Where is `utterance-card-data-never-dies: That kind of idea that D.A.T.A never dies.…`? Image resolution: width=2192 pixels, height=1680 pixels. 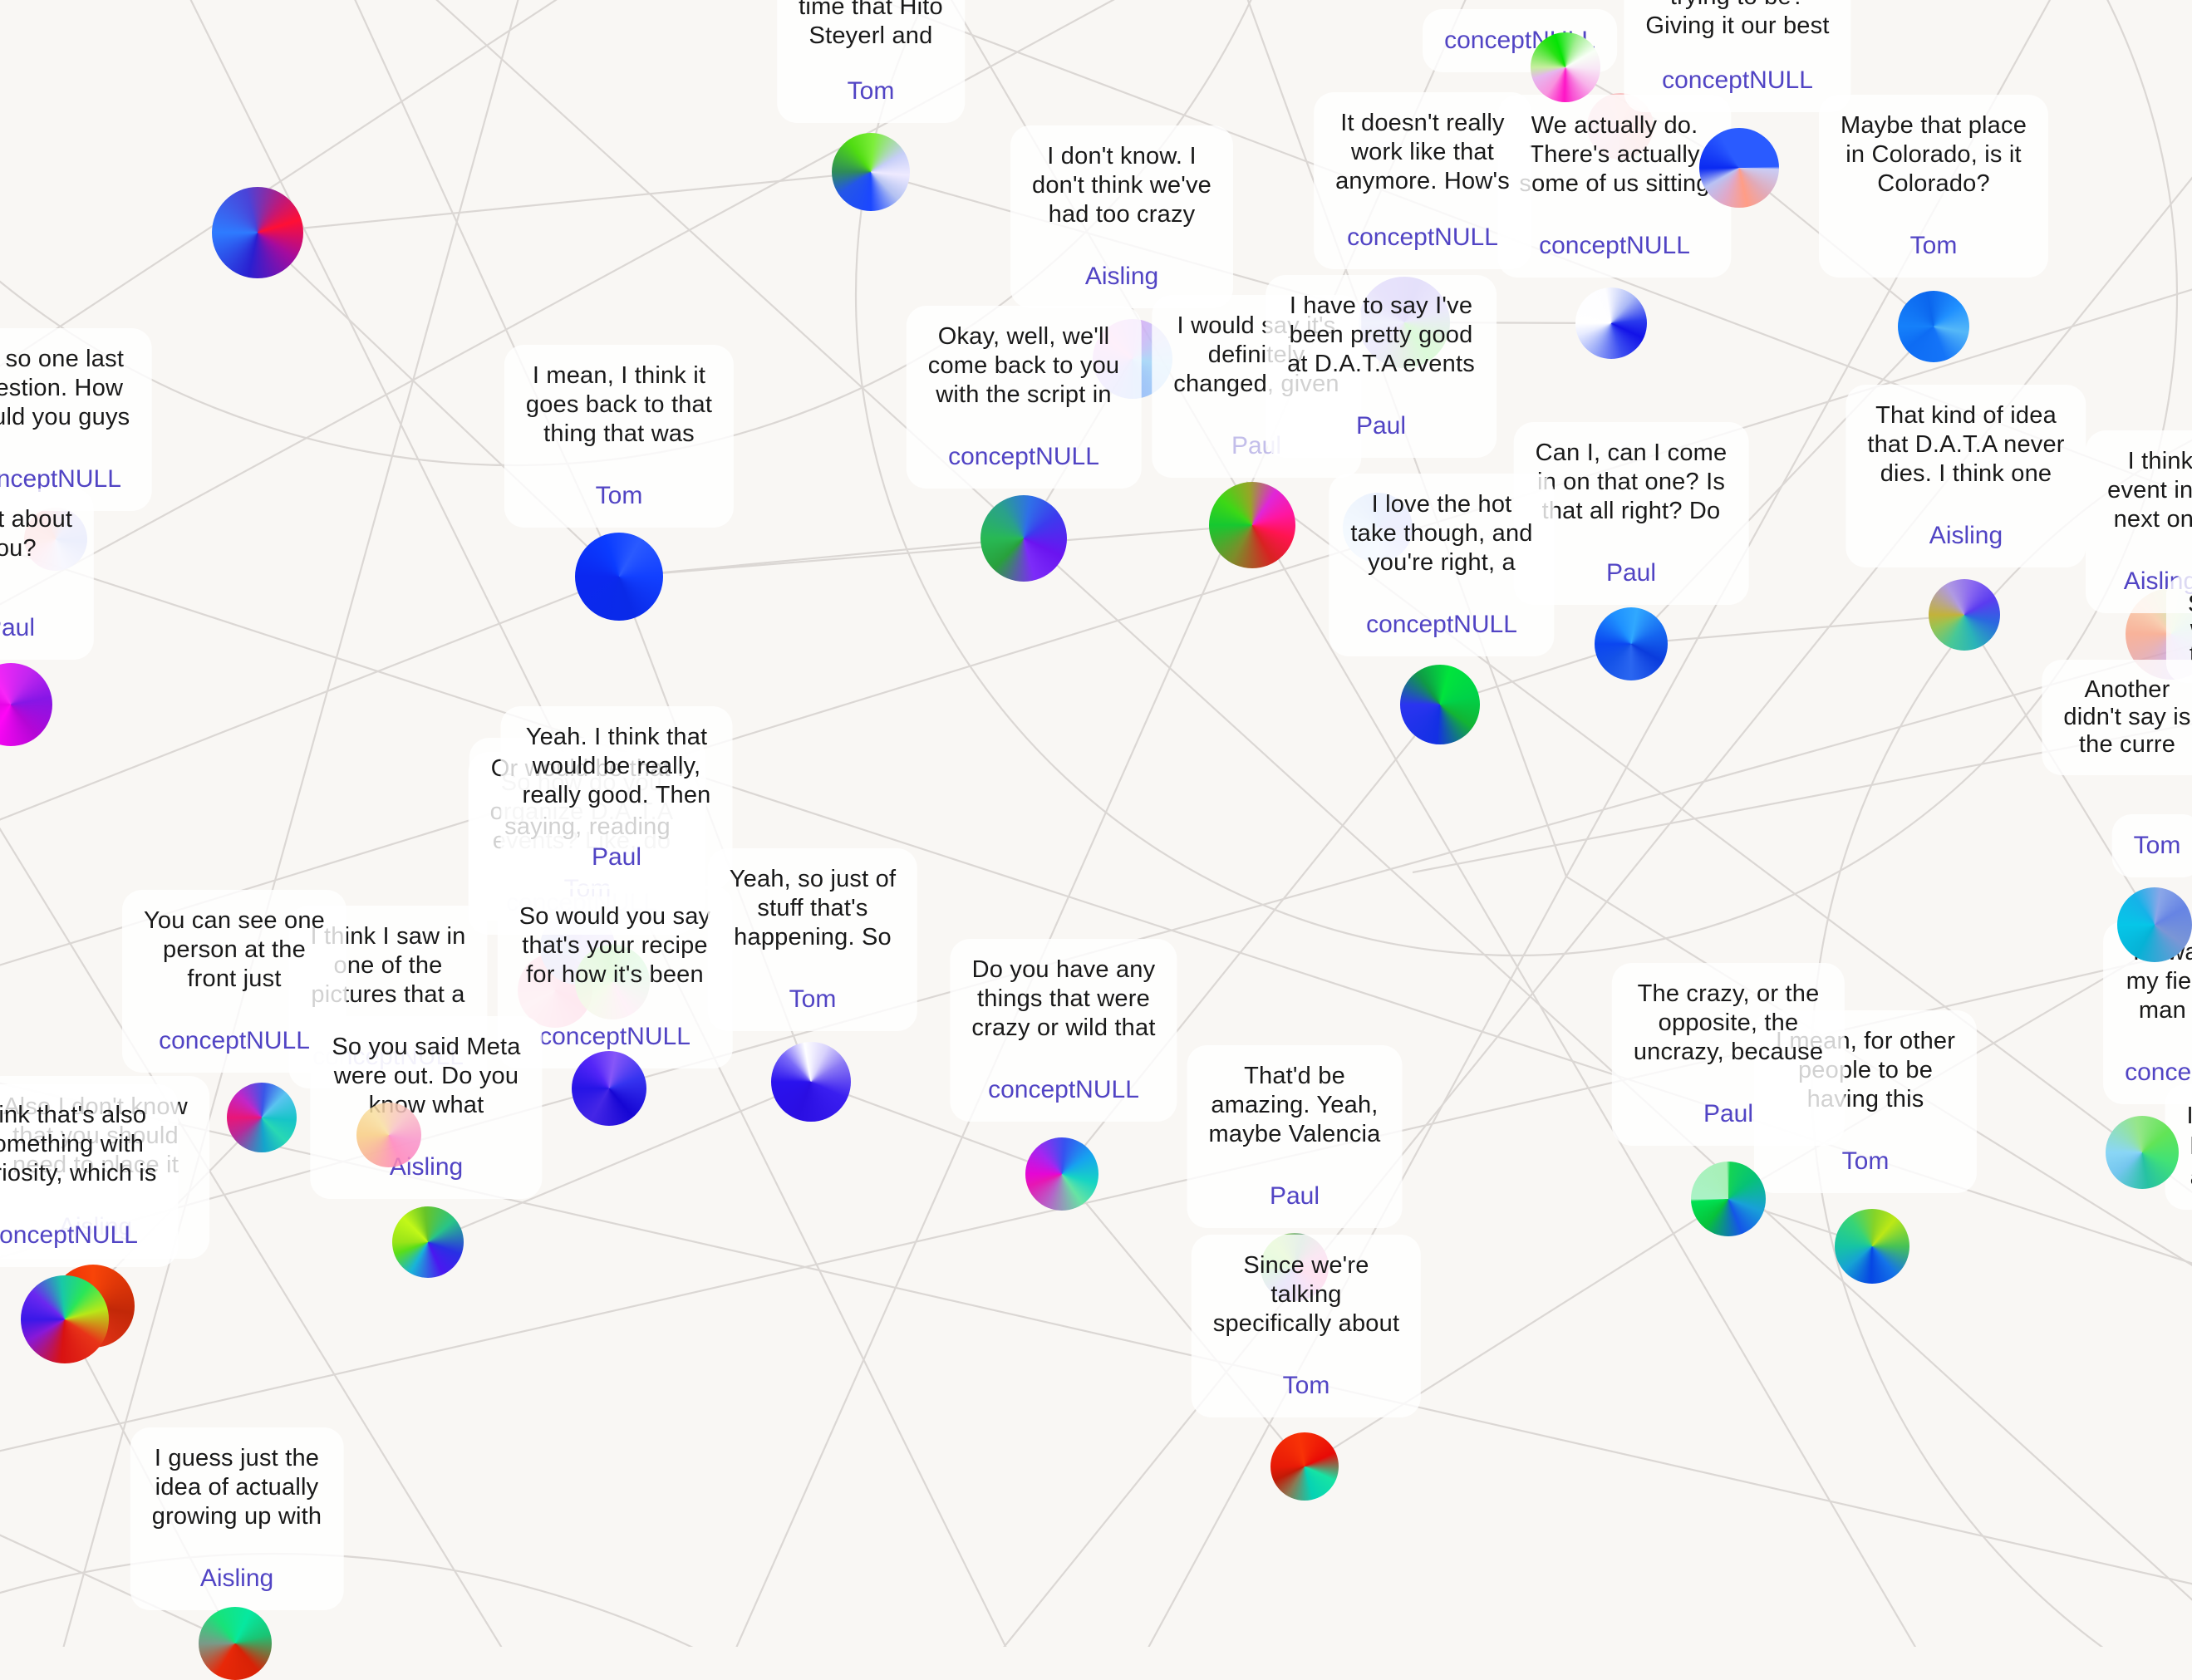 utterance-card-data-never-dies: That kind of idea that D.A.T.A never dies.… is located at coordinates (1966, 475).